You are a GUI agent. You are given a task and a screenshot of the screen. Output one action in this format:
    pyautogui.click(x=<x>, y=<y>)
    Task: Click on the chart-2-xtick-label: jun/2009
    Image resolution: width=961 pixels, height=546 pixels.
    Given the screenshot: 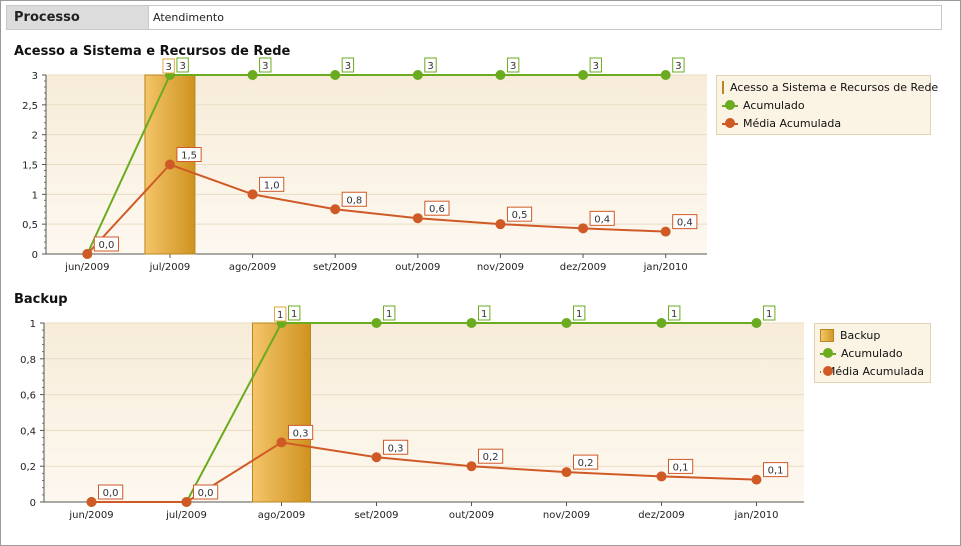 What is the action you would take?
    pyautogui.click(x=90, y=515)
    